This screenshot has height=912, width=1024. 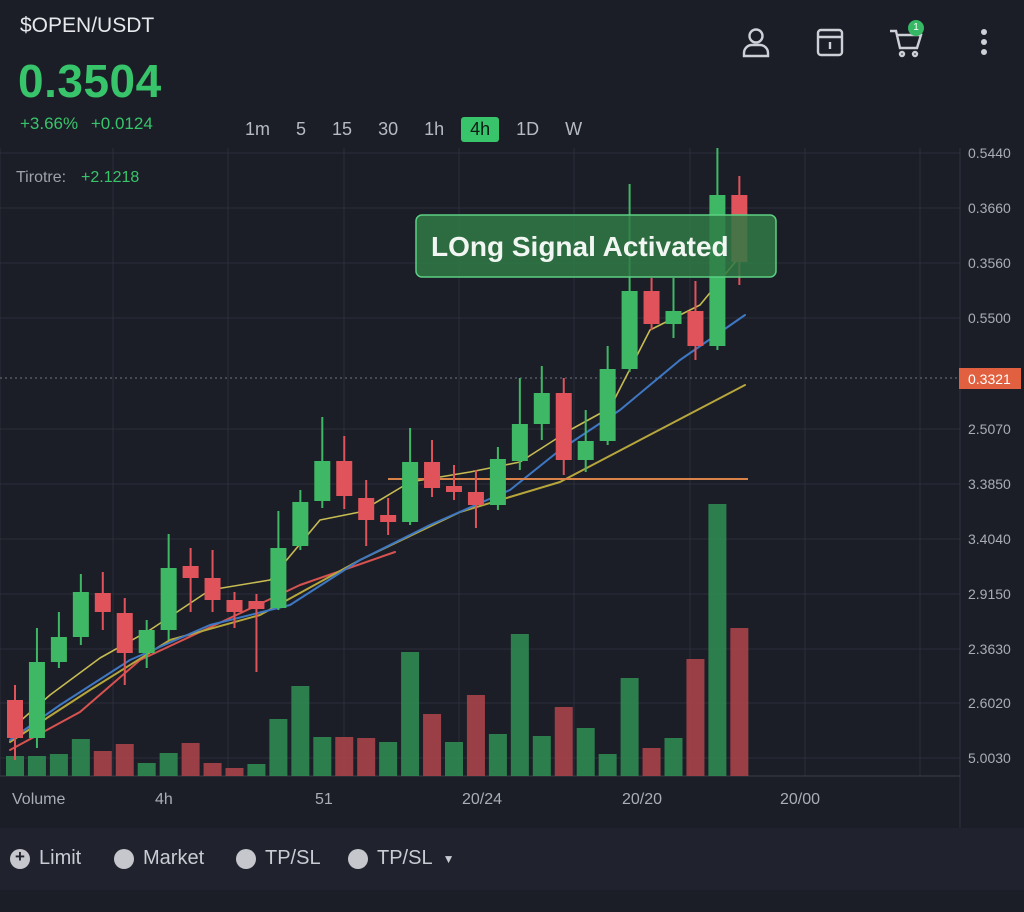 What do you see at coordinates (984, 42) in the screenshot?
I see `more-vertical-icon` at bounding box center [984, 42].